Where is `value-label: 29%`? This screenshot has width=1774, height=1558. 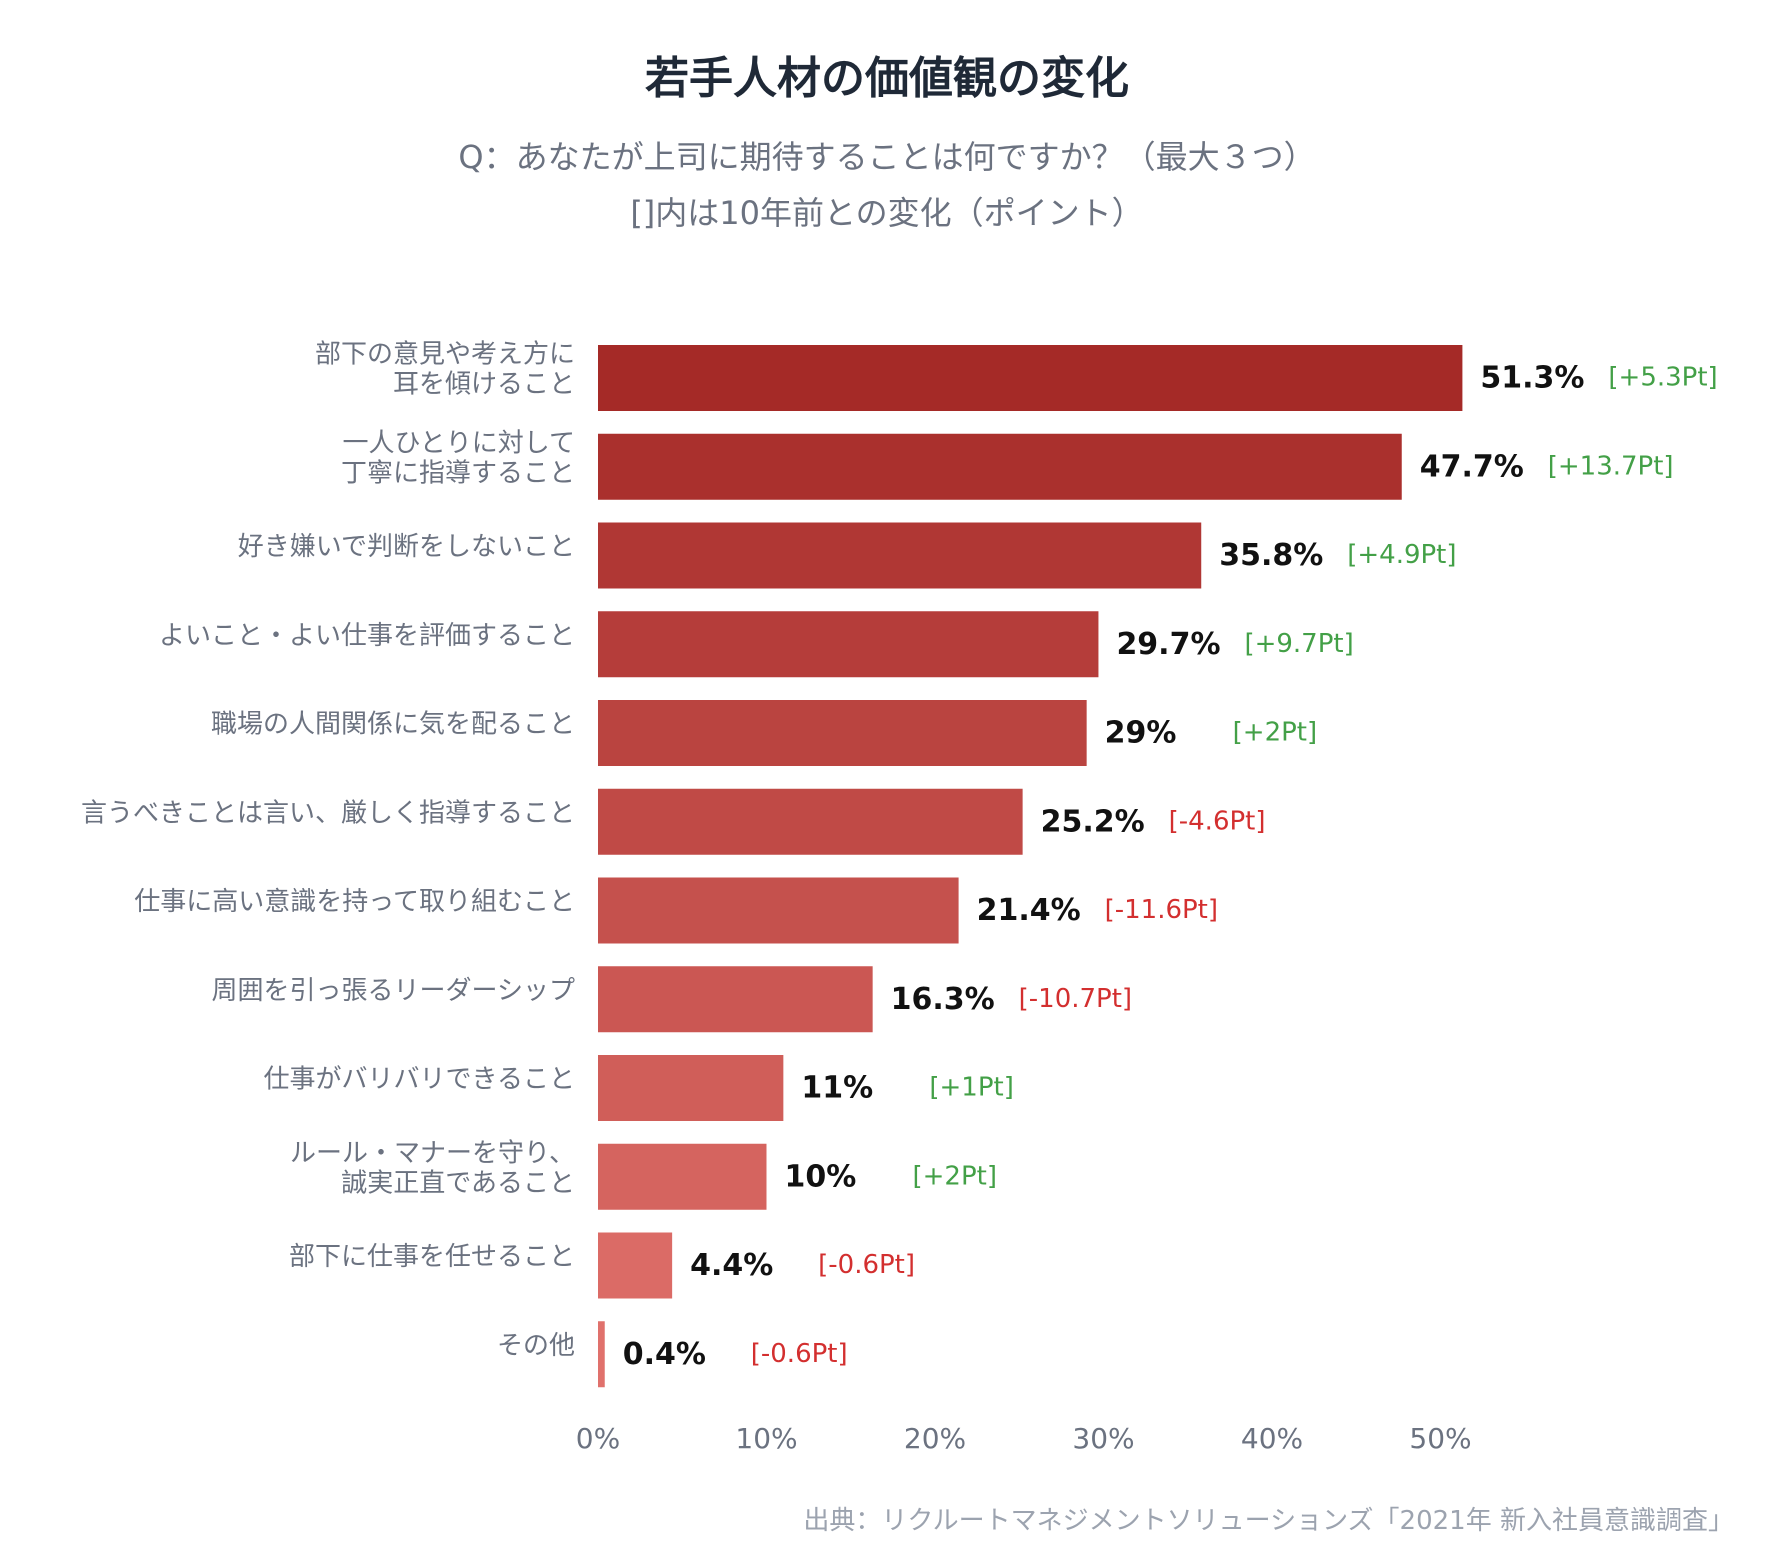
value-label: 29% is located at coordinates (1141, 733).